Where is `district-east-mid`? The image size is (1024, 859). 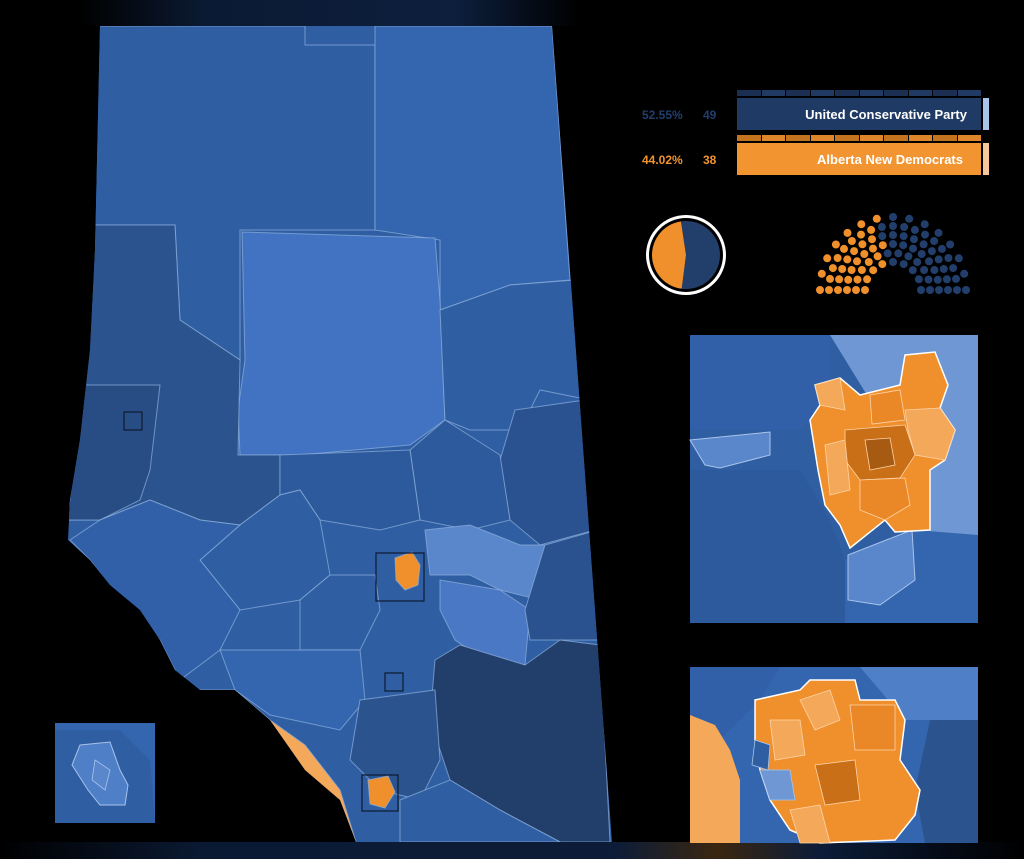 district-east-mid is located at coordinates (515, 355).